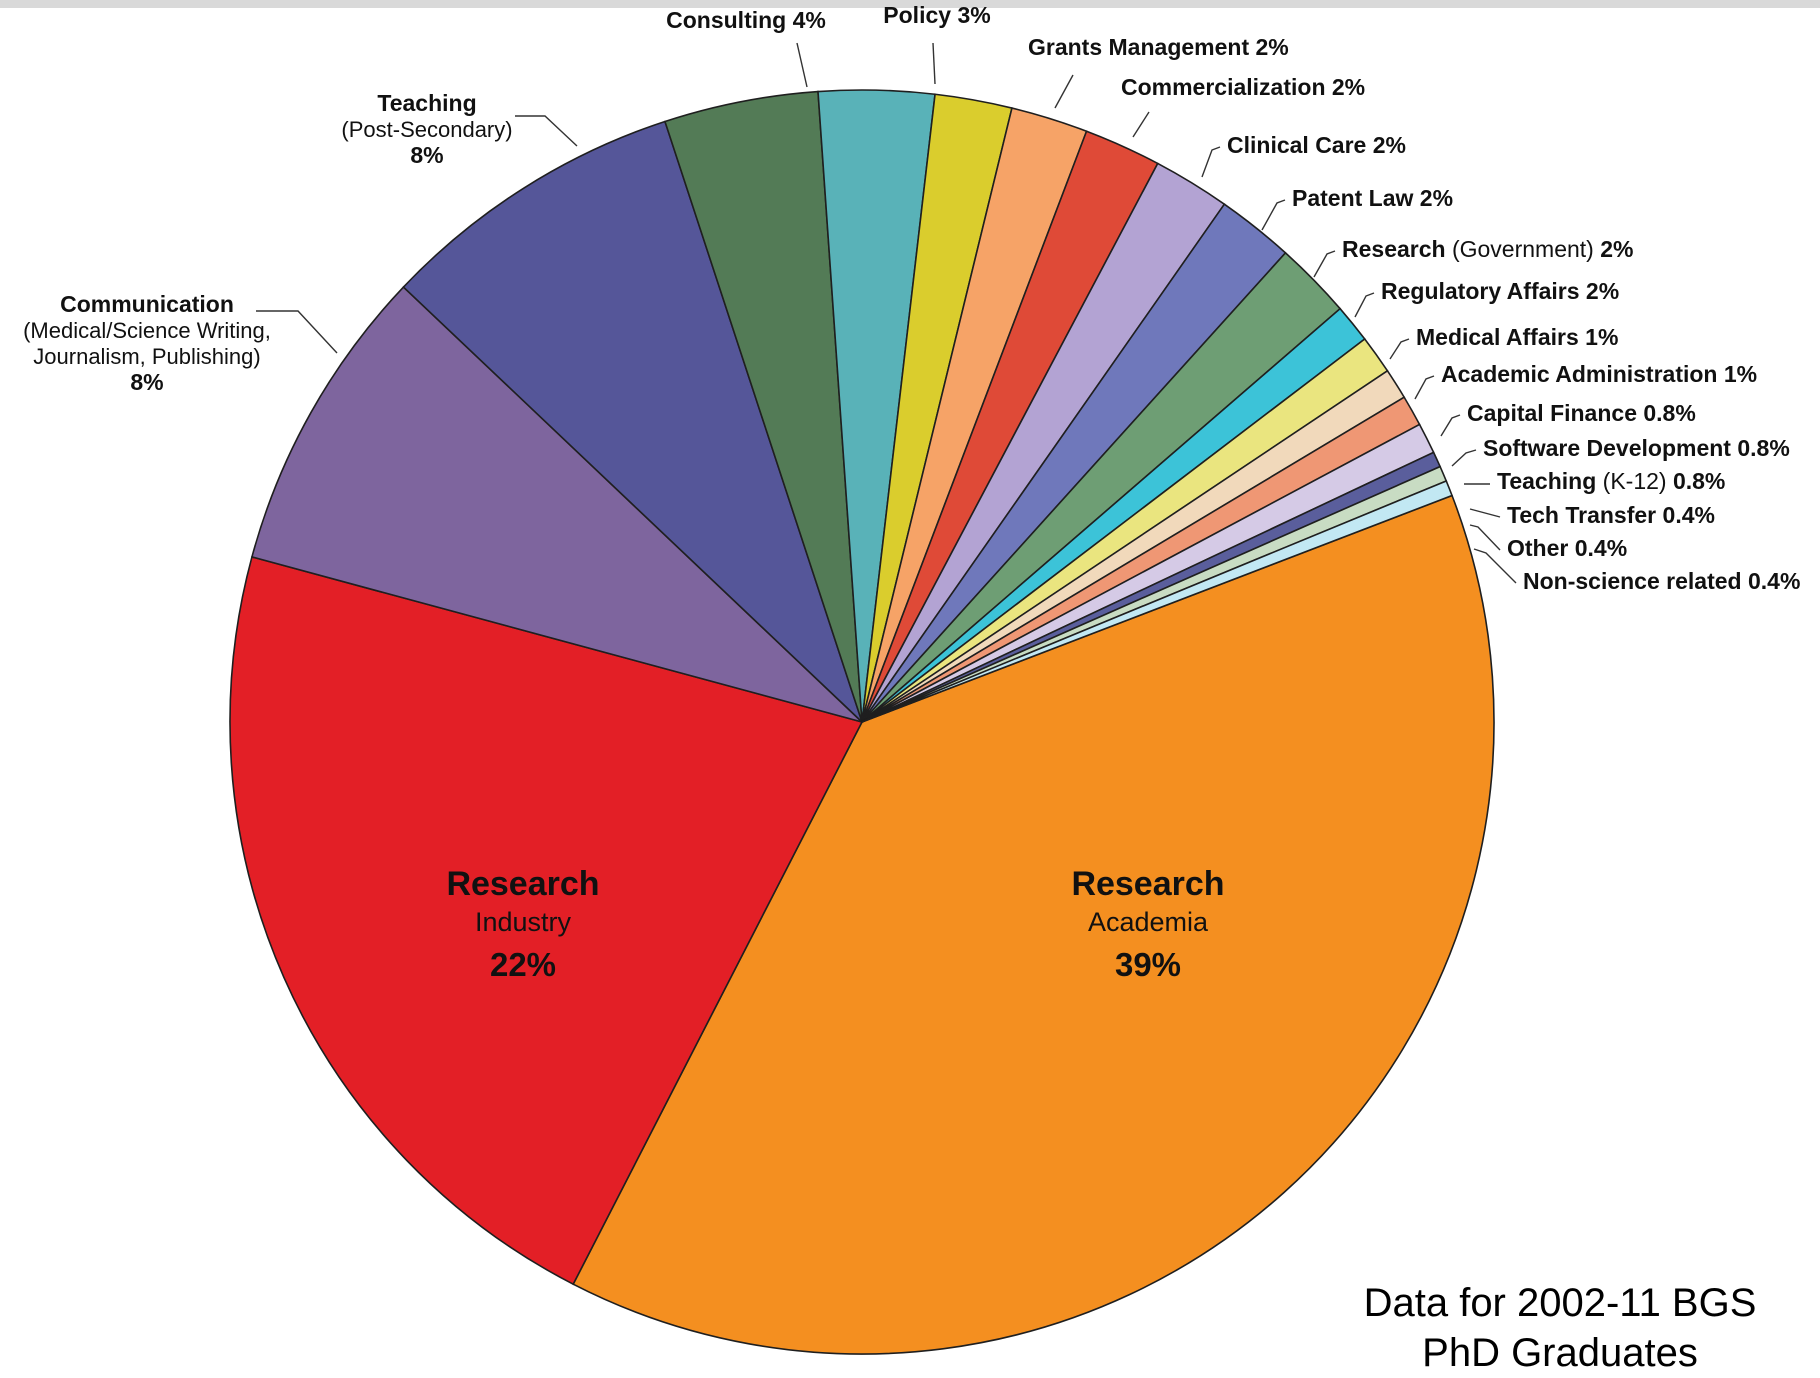 The height and width of the screenshot is (1378, 1820). Describe the element at coordinates (1560, 1353) in the screenshot. I see `data-note-line-2: PhD Graduates` at that location.